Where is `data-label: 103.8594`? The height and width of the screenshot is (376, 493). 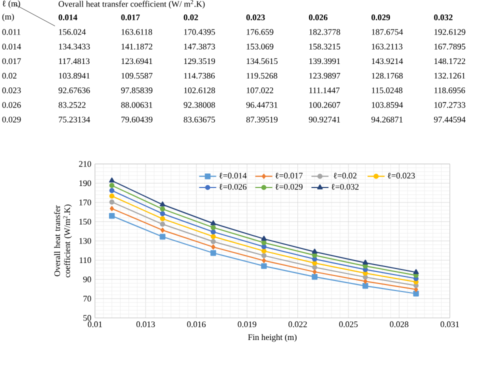 data-label: 103.8594 is located at coordinates (387, 105).